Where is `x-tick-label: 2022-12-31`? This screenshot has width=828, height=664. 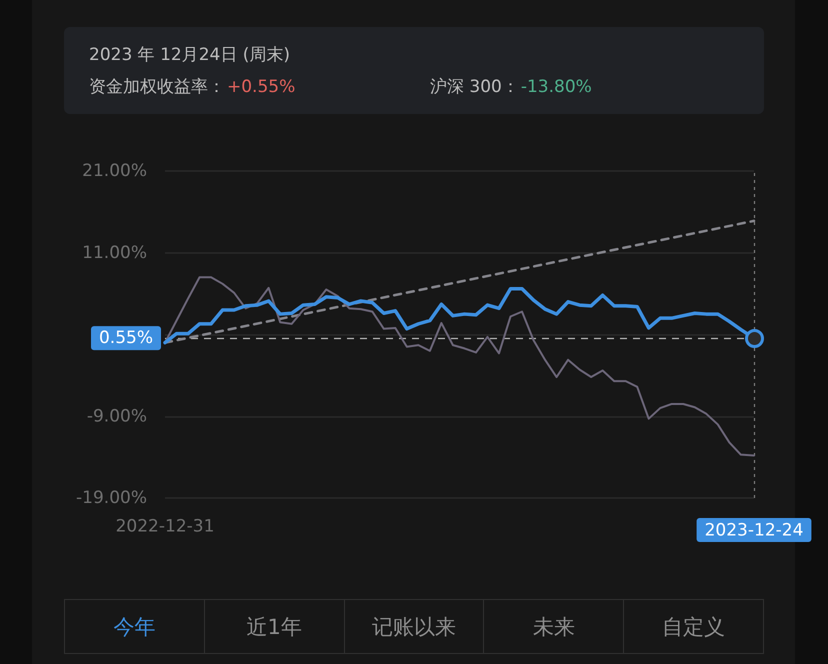 x-tick-label: 2022-12-31 is located at coordinates (165, 526).